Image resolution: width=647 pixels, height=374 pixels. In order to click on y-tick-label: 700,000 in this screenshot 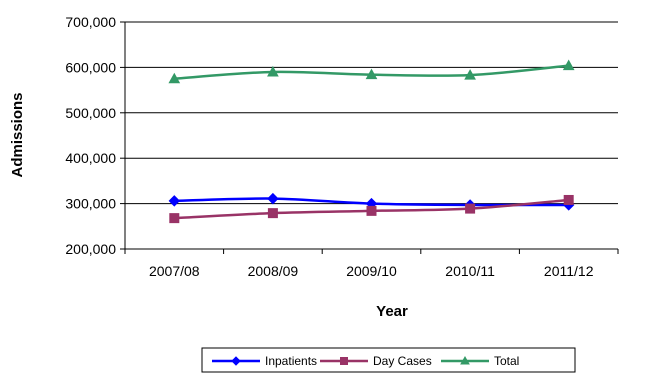, I will do `click(90, 22)`.